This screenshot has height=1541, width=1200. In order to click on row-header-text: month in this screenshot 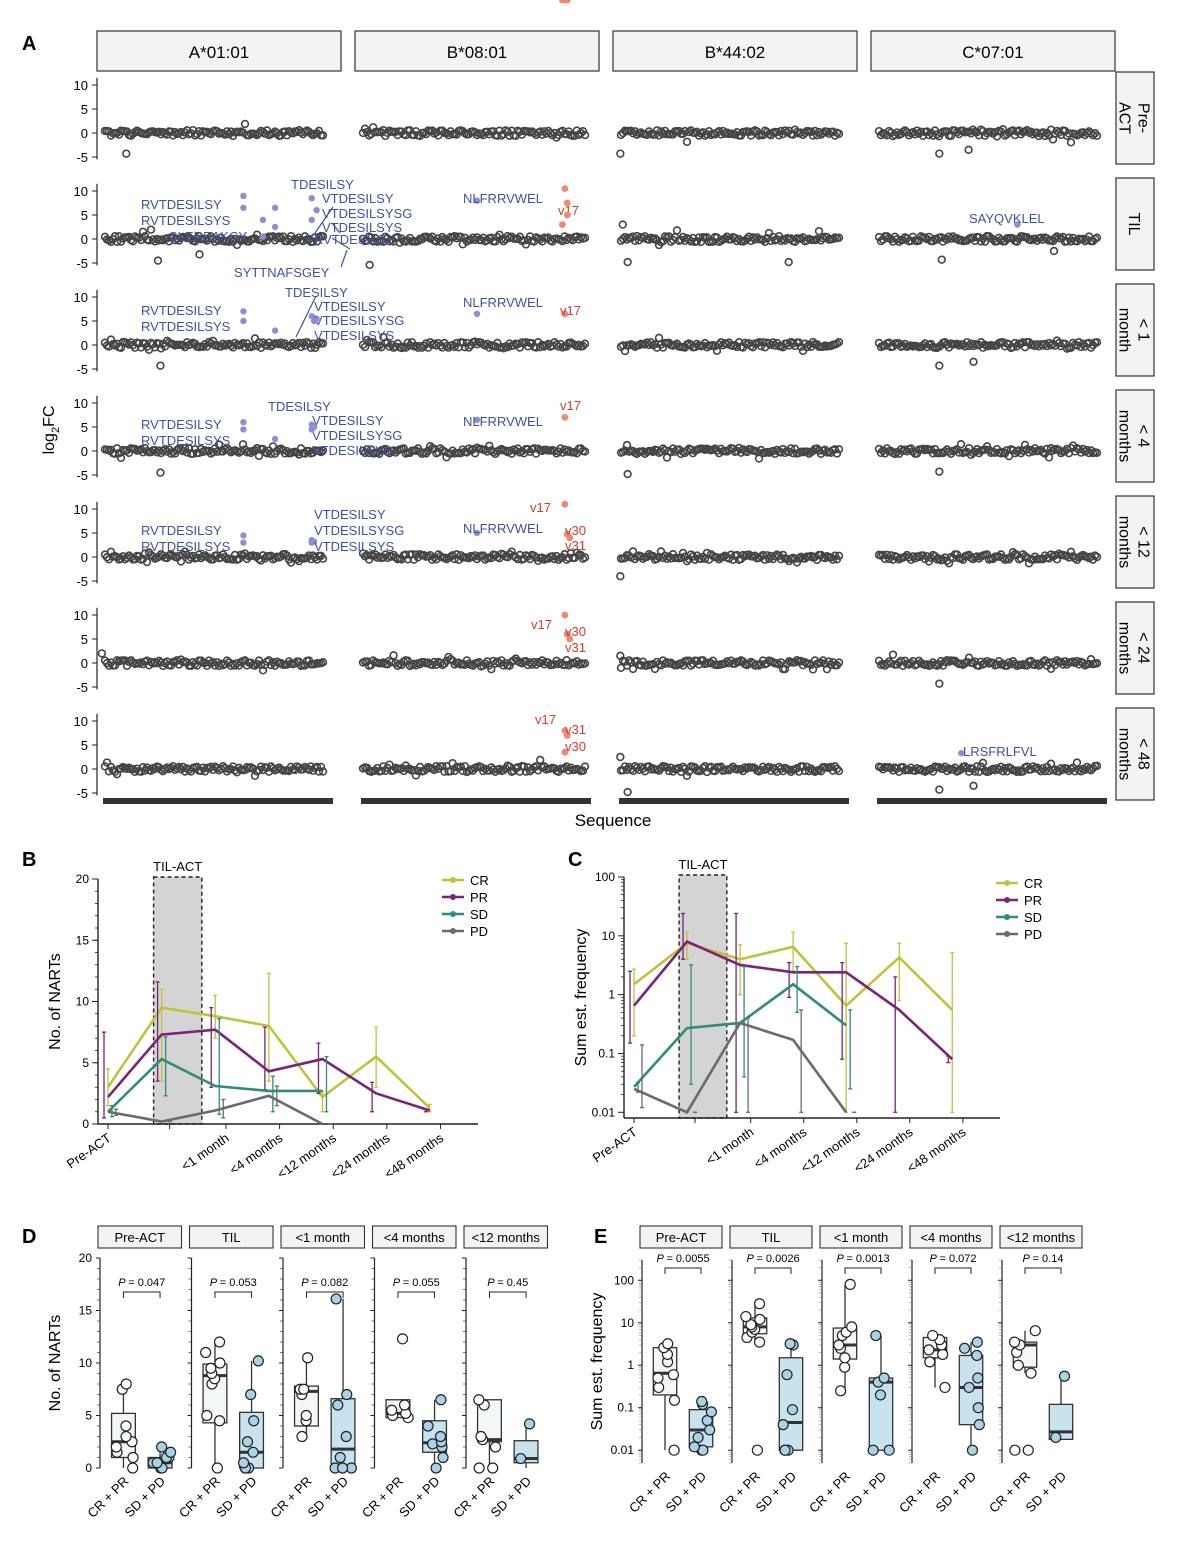, I will do `click(1124, 330)`.